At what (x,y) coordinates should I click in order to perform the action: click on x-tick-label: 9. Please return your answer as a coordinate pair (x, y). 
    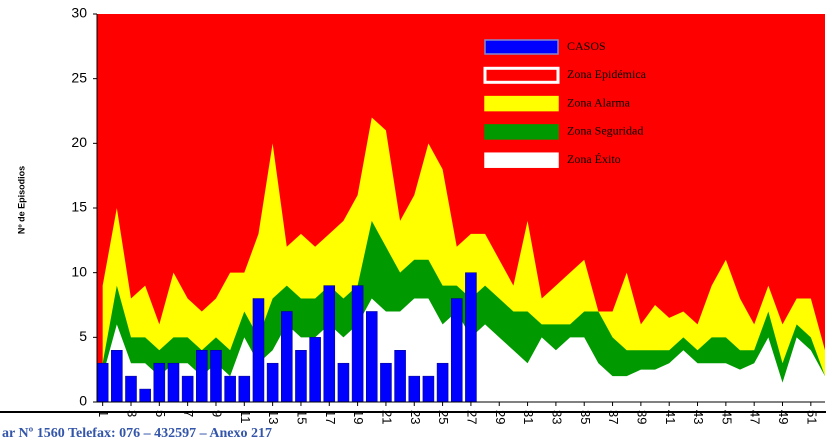
    Looking at the image, I should click on (217, 413).